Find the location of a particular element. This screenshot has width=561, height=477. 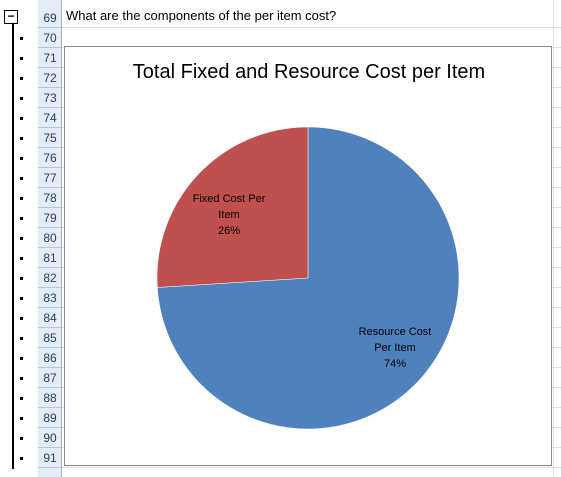

row-header-76: 76 is located at coordinates (50, 158).